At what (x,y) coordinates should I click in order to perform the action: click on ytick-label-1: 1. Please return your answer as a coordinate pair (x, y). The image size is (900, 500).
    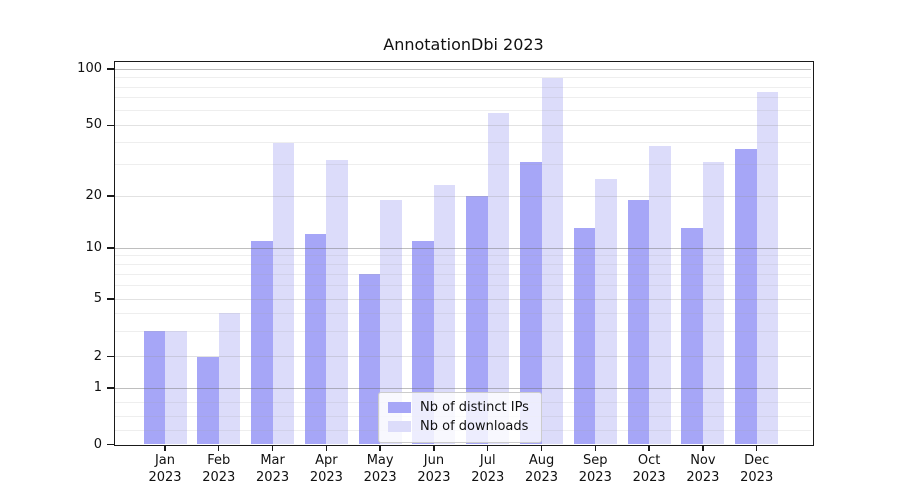
    Looking at the image, I should click on (97, 387).